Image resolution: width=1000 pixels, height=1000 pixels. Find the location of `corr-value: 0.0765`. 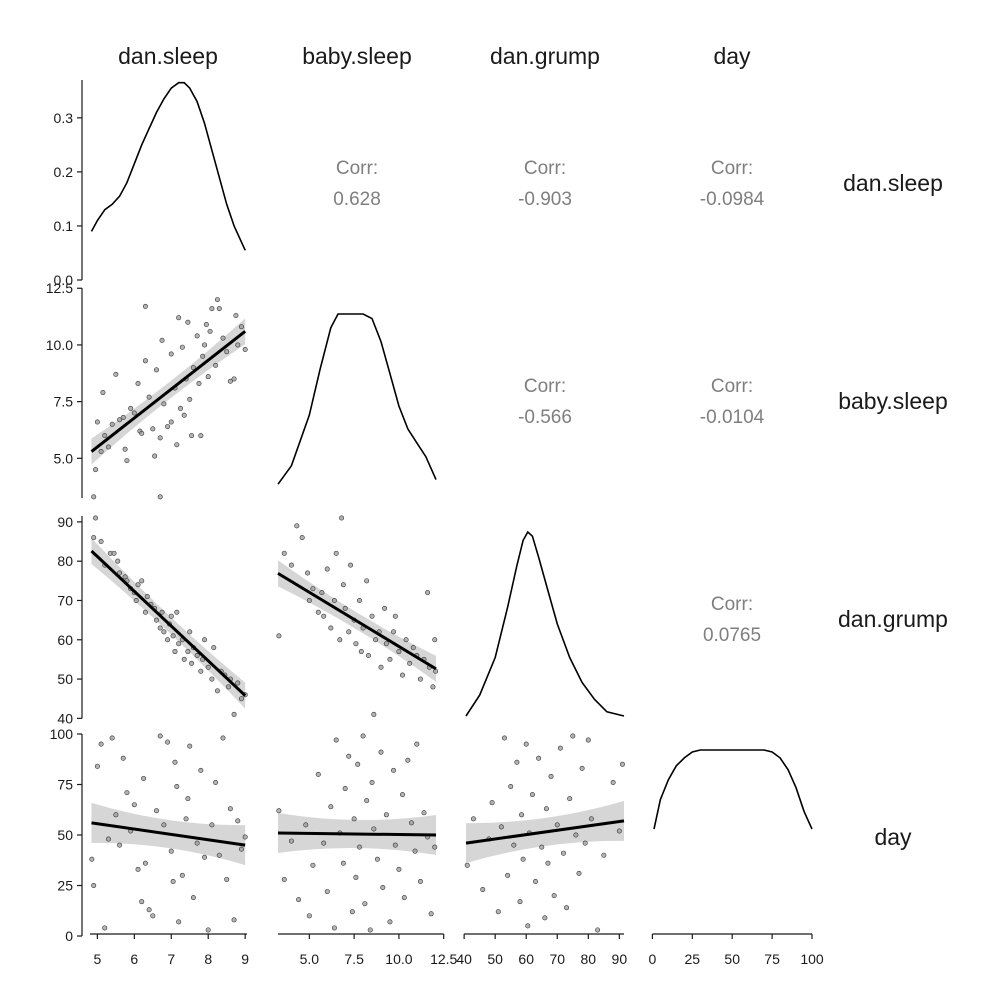

corr-value: 0.0765 is located at coordinates (732, 635).